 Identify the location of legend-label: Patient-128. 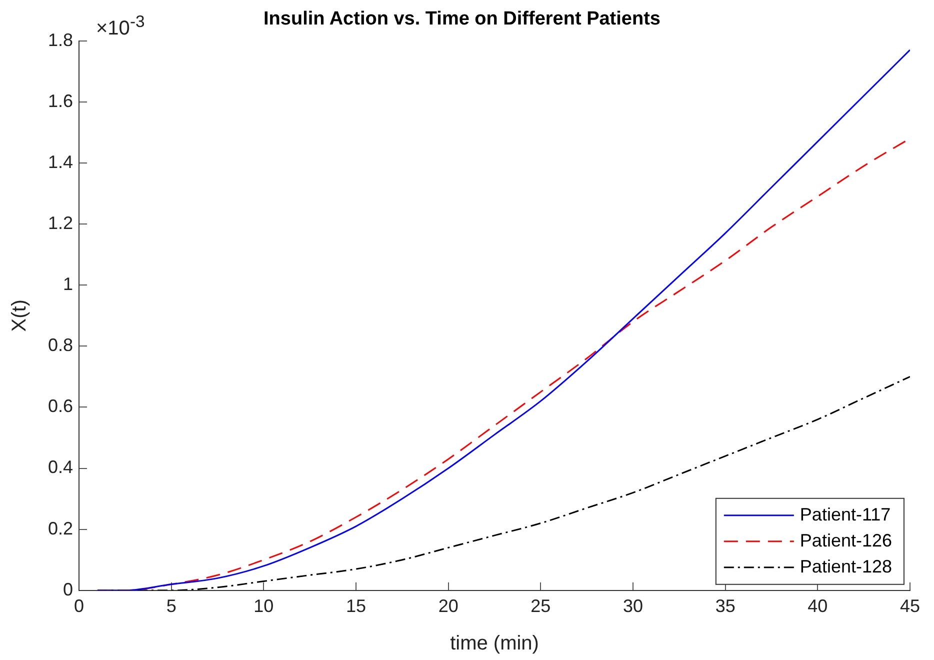
(846, 566).